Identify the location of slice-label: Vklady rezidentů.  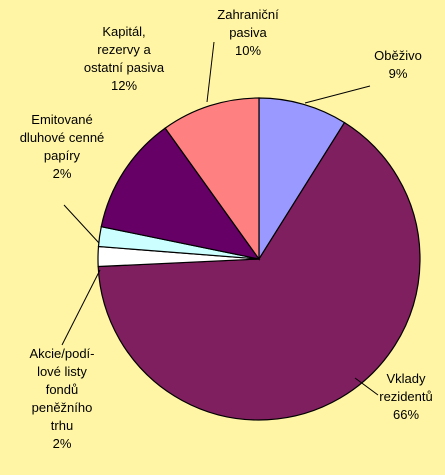
(405, 387).